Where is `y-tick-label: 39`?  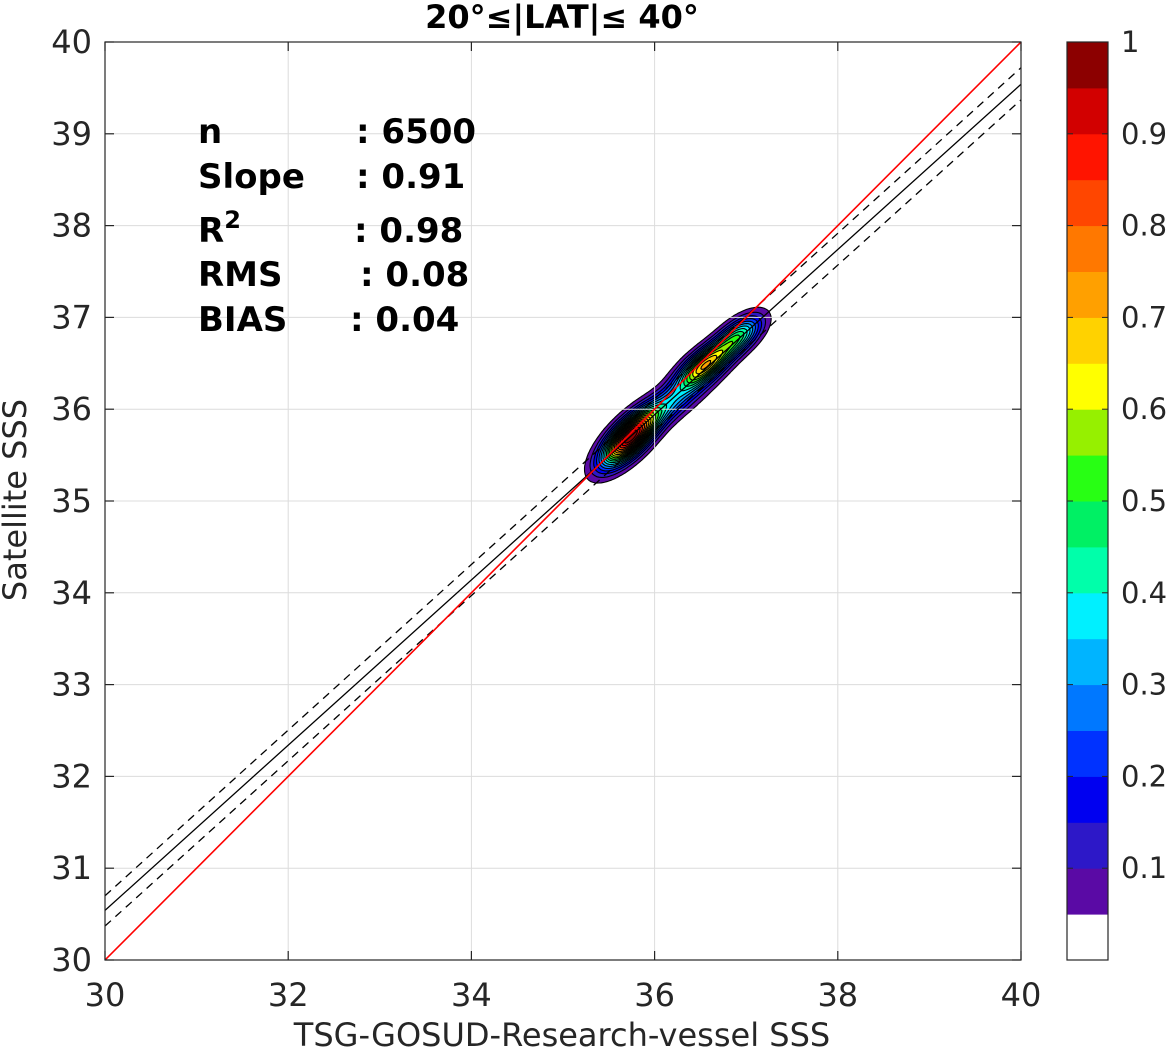
y-tick-label: 39 is located at coordinates (71, 134).